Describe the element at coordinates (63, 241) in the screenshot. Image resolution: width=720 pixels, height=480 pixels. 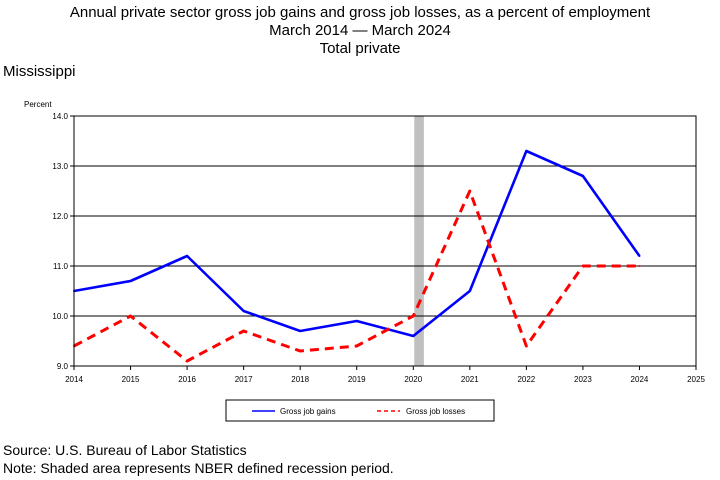
I see `y-axis: 9.0 10.0 11.0 12.0 13.0 14.0` at that location.